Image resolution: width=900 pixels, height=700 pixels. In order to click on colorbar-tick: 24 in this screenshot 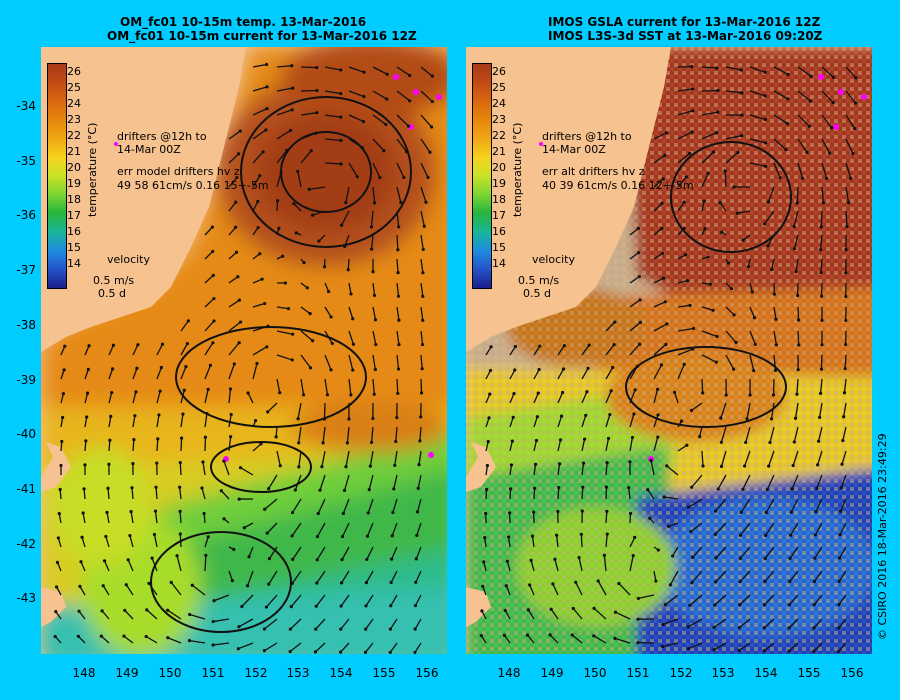, I will do `click(499, 103)`.